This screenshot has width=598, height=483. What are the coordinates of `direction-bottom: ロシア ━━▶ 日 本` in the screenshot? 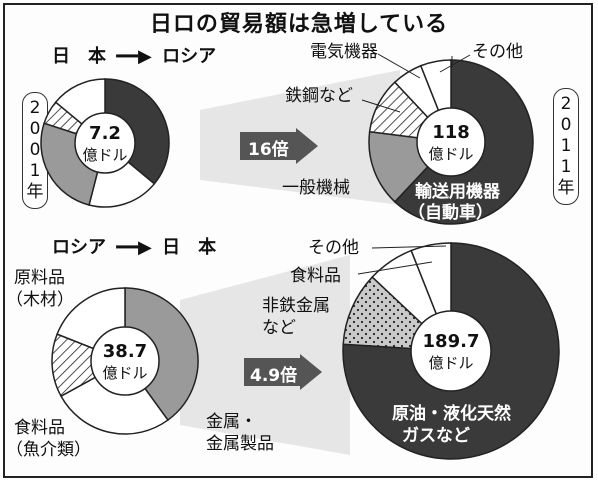 It's located at (134, 246).